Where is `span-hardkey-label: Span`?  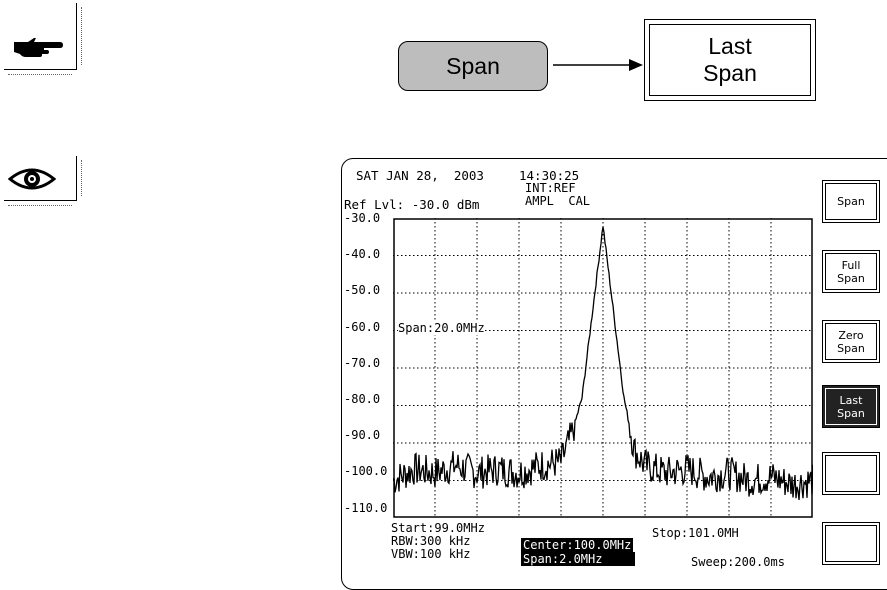 span-hardkey-label: Span is located at coordinates (473, 65).